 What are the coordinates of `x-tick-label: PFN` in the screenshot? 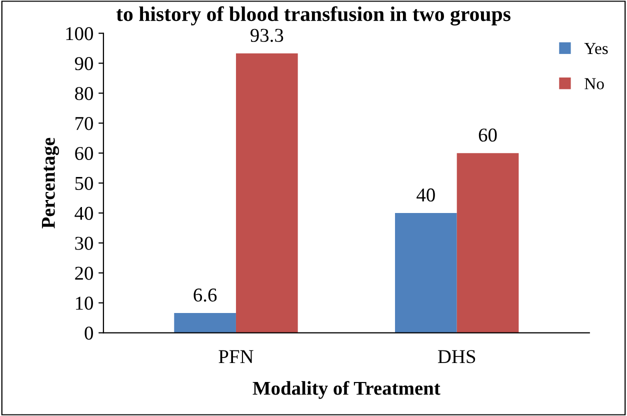 It's located at (236, 356).